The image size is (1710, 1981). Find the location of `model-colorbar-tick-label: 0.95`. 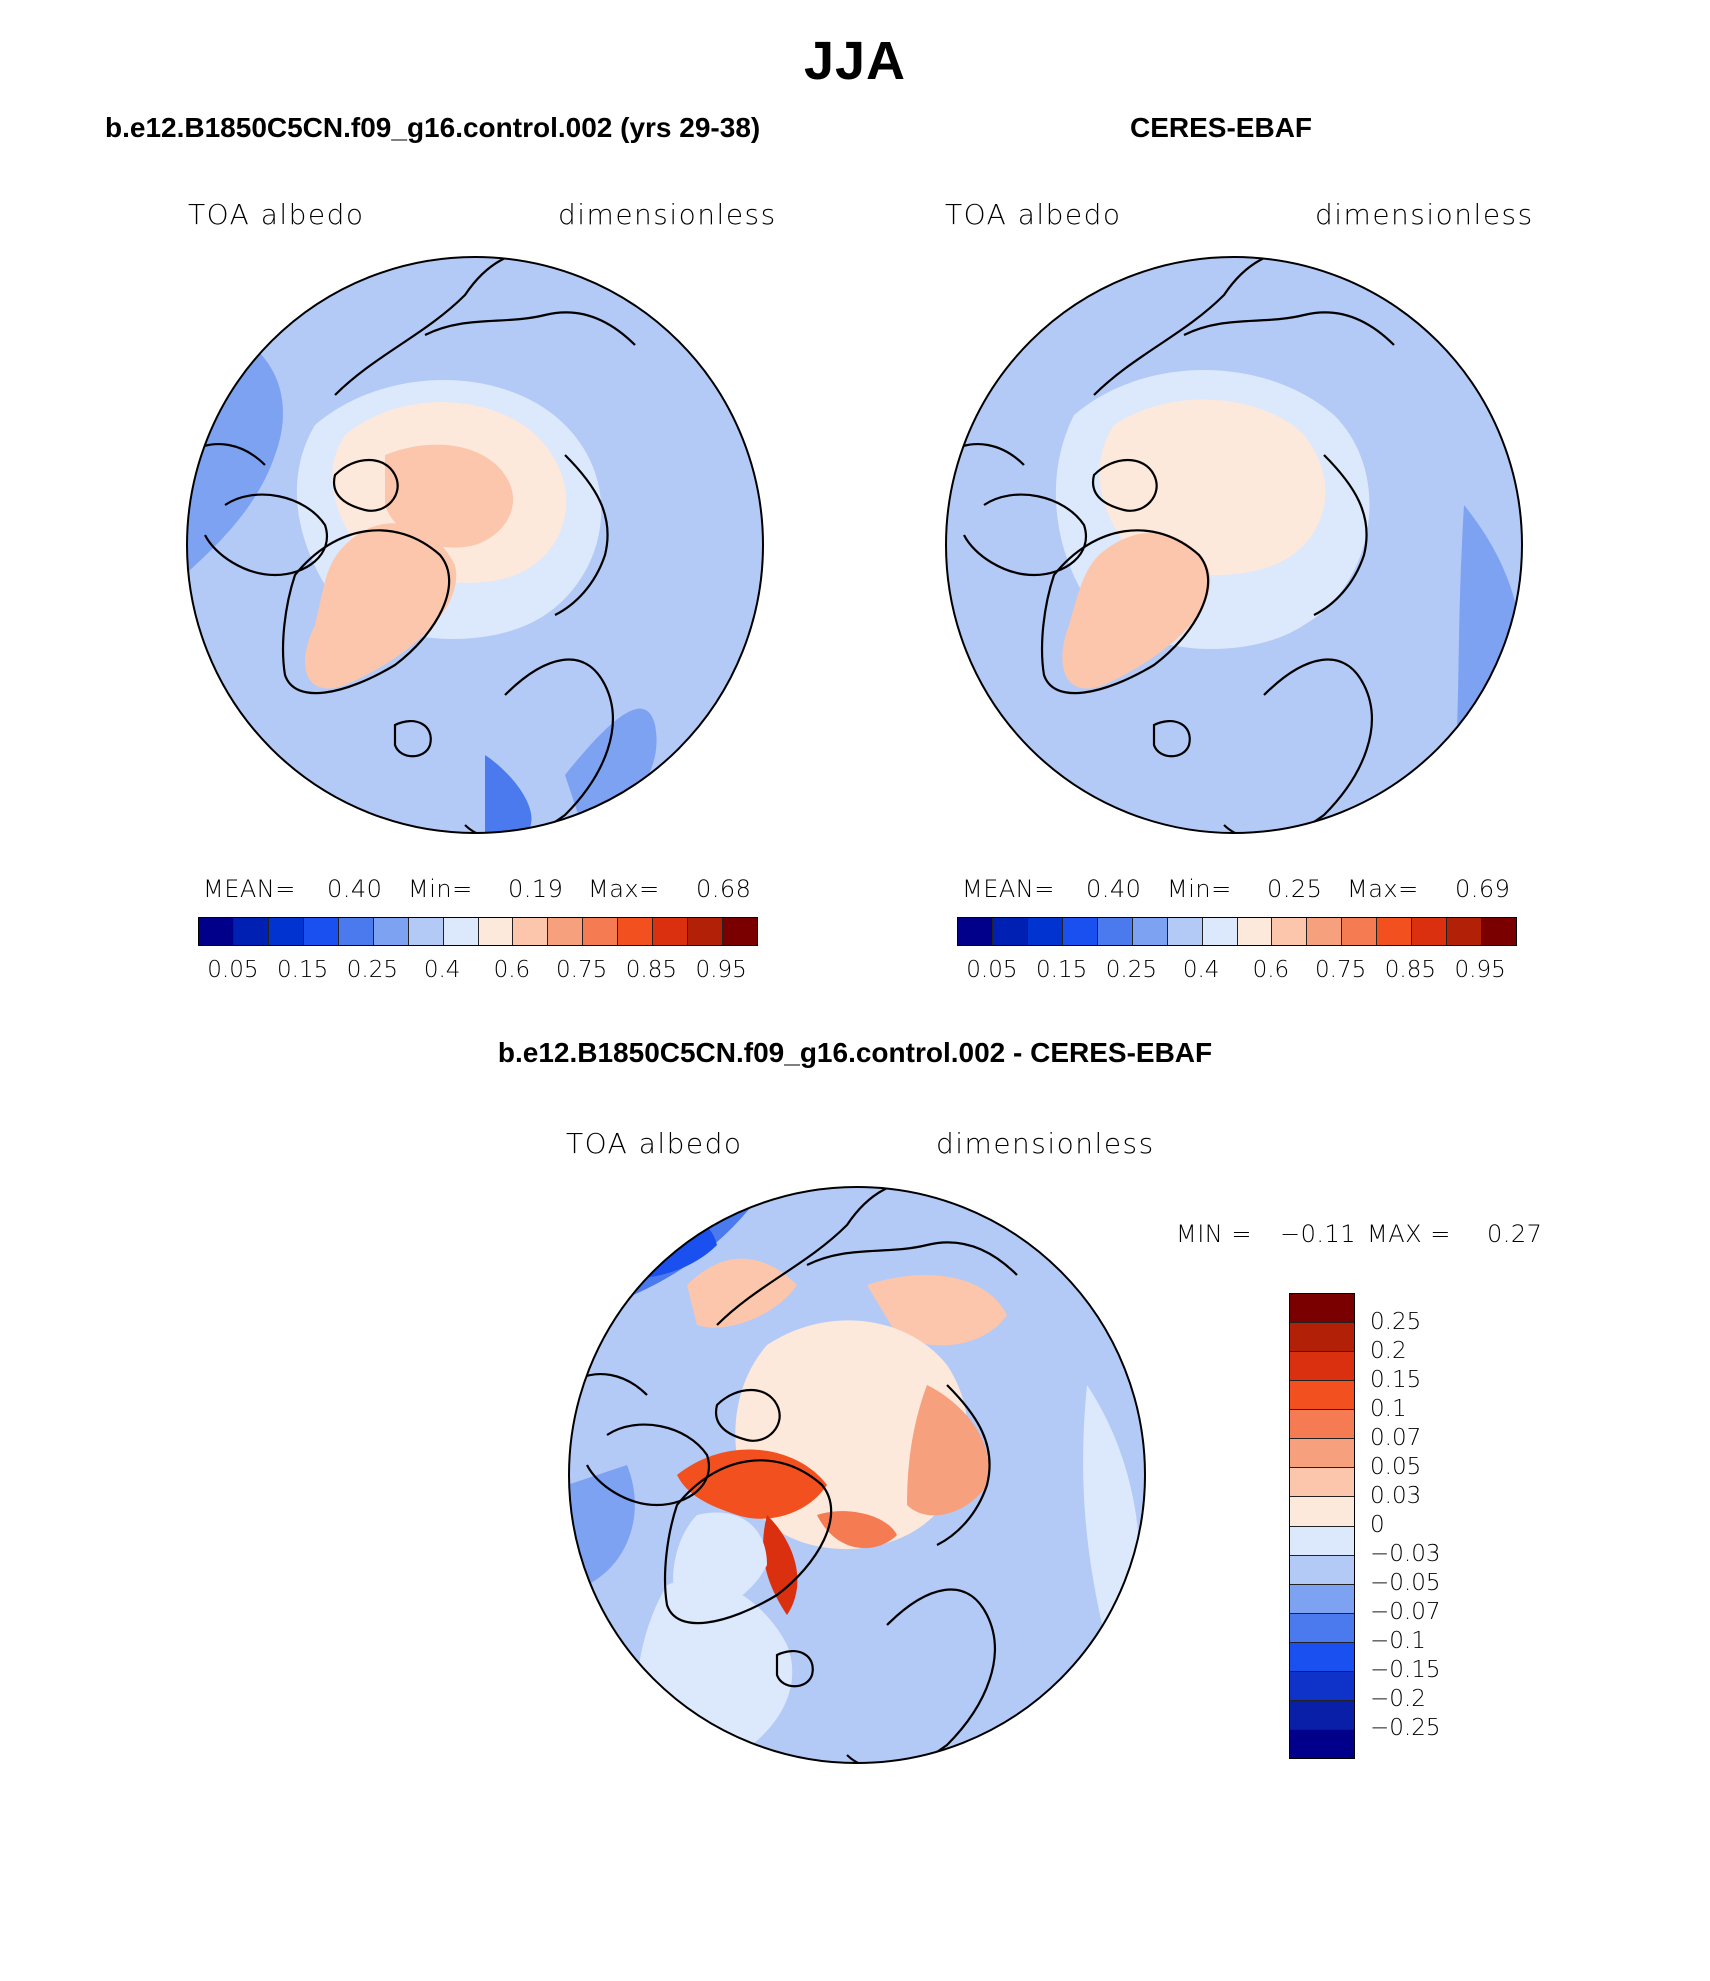

model-colorbar-tick-label: 0.95 is located at coordinates (721, 970).